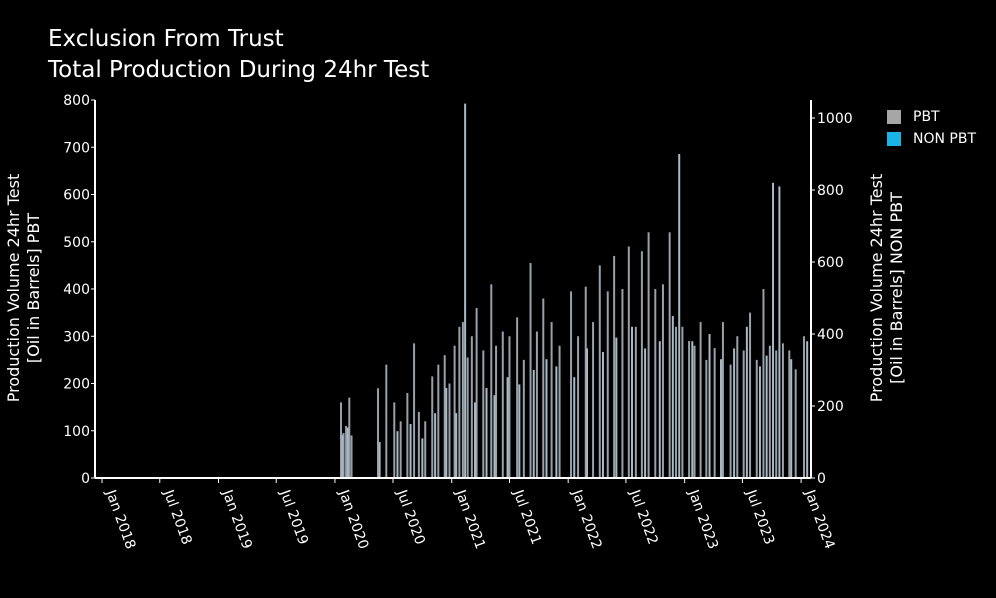  Describe the element at coordinates (526, 517) in the screenshot. I see `x-tick-label: Jul 2021` at that location.